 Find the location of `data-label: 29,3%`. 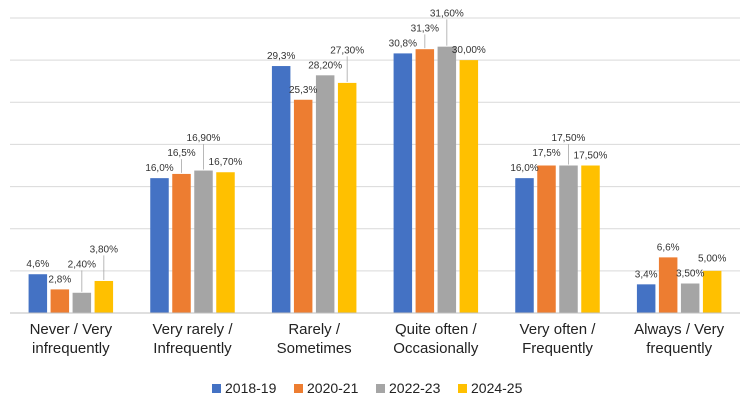

data-label: 29,3% is located at coordinates (281, 56).